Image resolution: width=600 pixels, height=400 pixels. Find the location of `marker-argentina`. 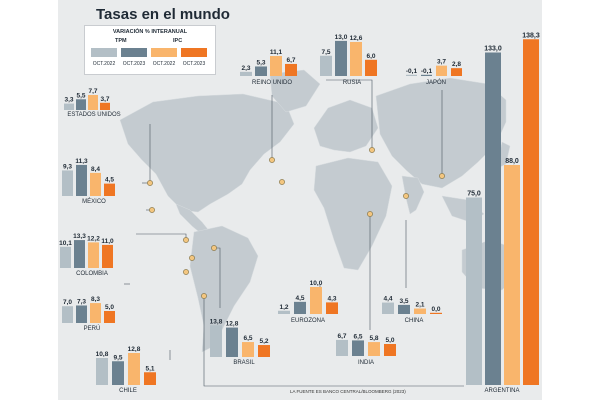

marker-argentina is located at coordinates (204, 296).